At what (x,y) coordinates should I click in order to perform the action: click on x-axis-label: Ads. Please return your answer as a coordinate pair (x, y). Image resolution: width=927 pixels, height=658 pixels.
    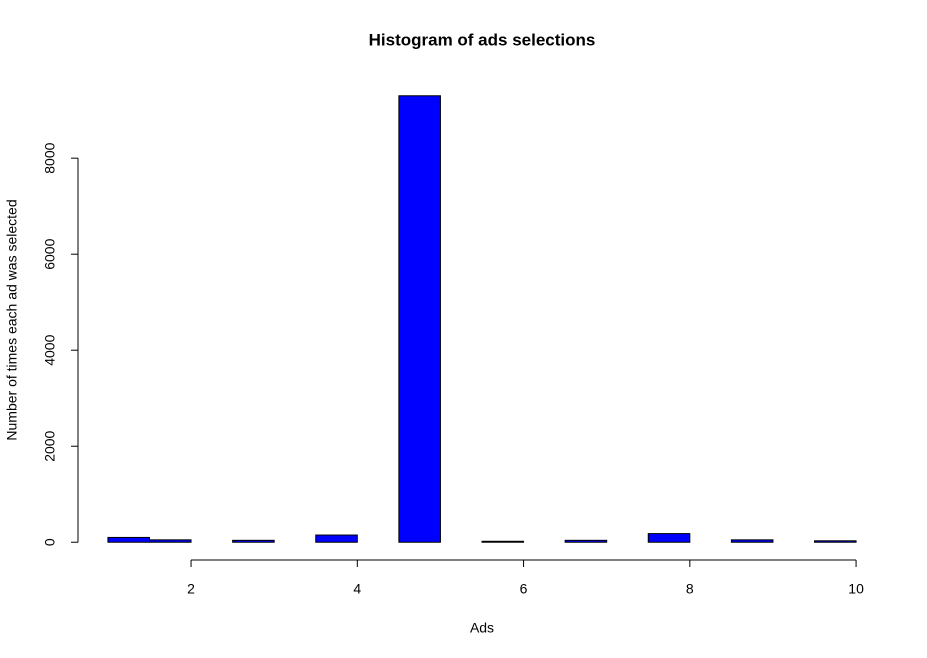
    Looking at the image, I should click on (482, 628).